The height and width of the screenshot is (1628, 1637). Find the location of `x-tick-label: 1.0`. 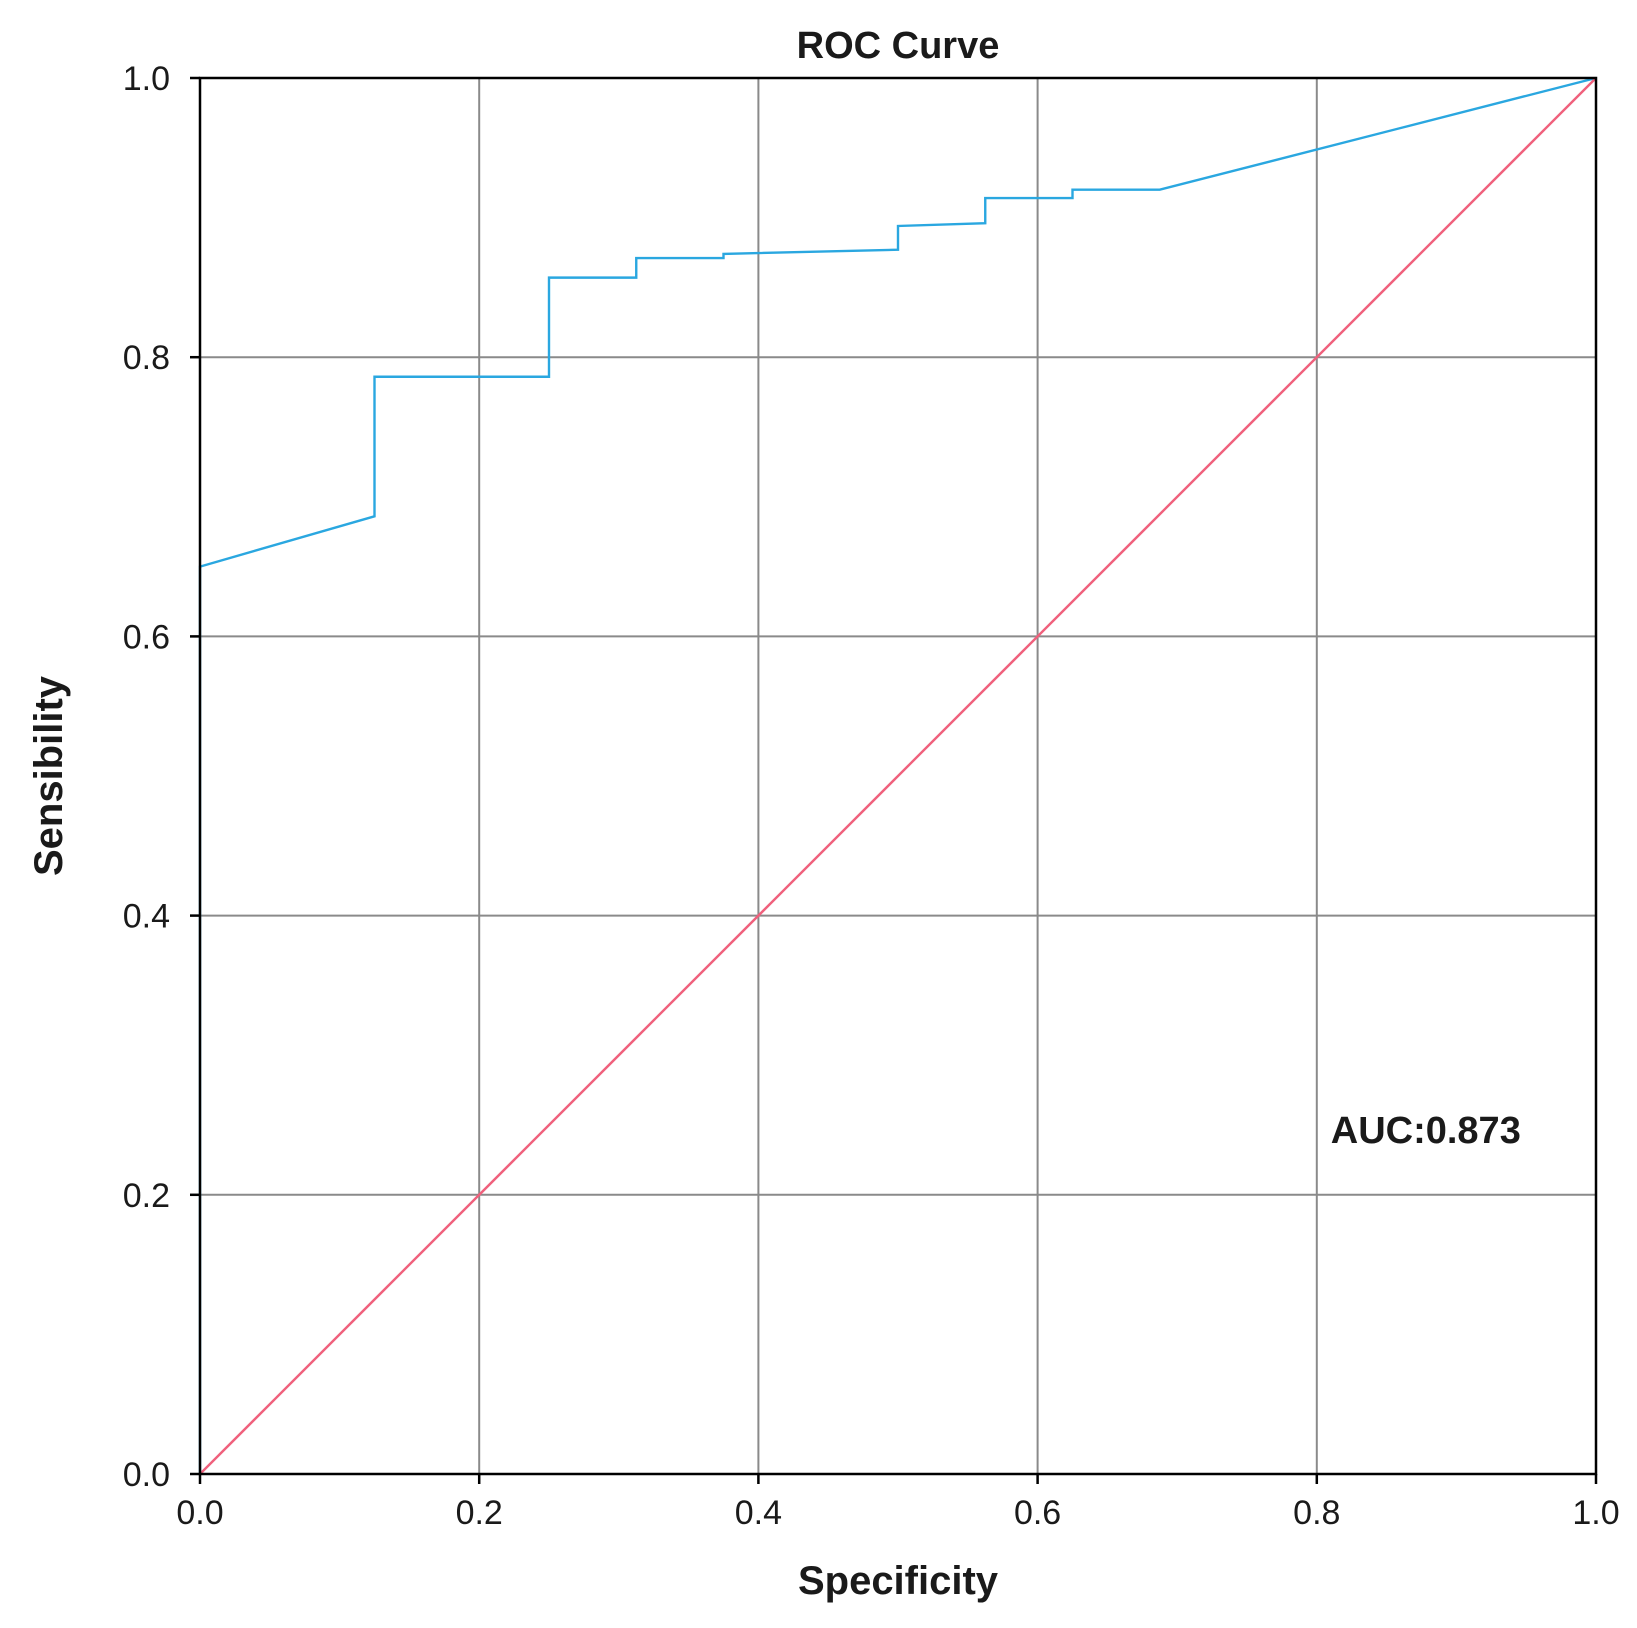

x-tick-label: 1.0 is located at coordinates (1595, 1513).